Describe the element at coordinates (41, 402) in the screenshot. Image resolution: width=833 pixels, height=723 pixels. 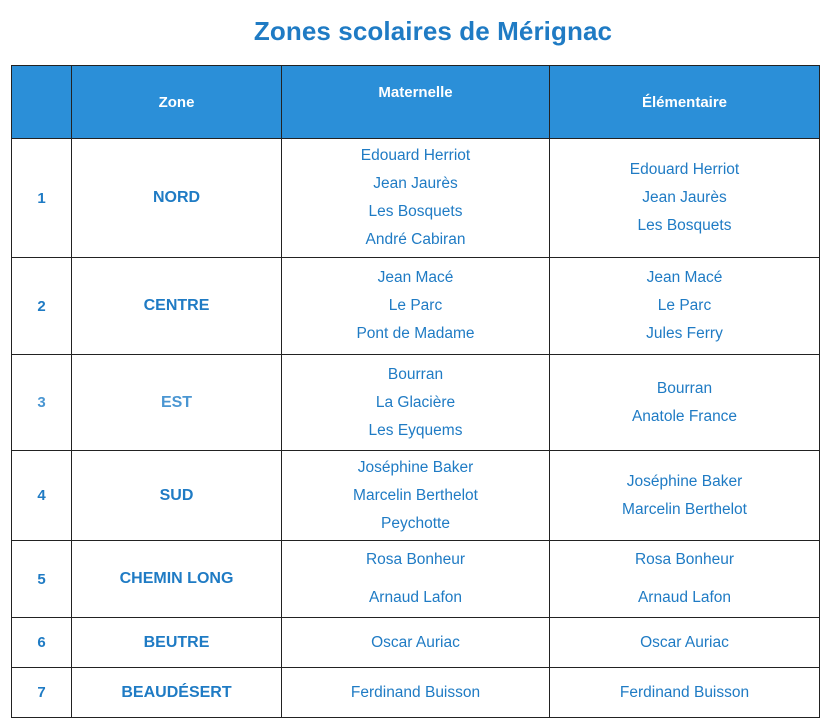
I see `zone-number: 3` at that location.